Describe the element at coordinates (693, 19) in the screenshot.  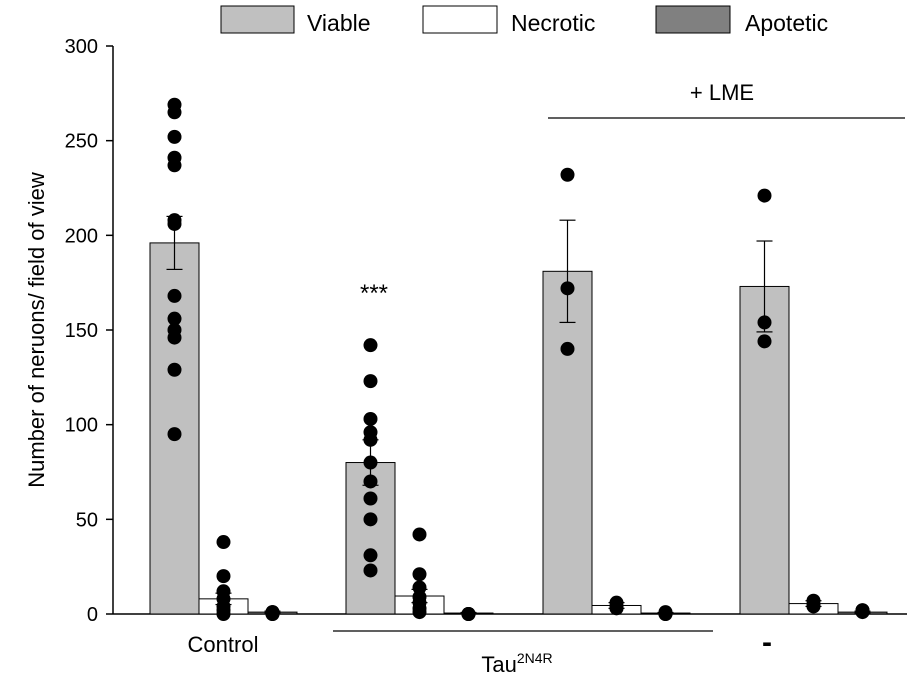
I see `legend-swatch-apotetic` at that location.